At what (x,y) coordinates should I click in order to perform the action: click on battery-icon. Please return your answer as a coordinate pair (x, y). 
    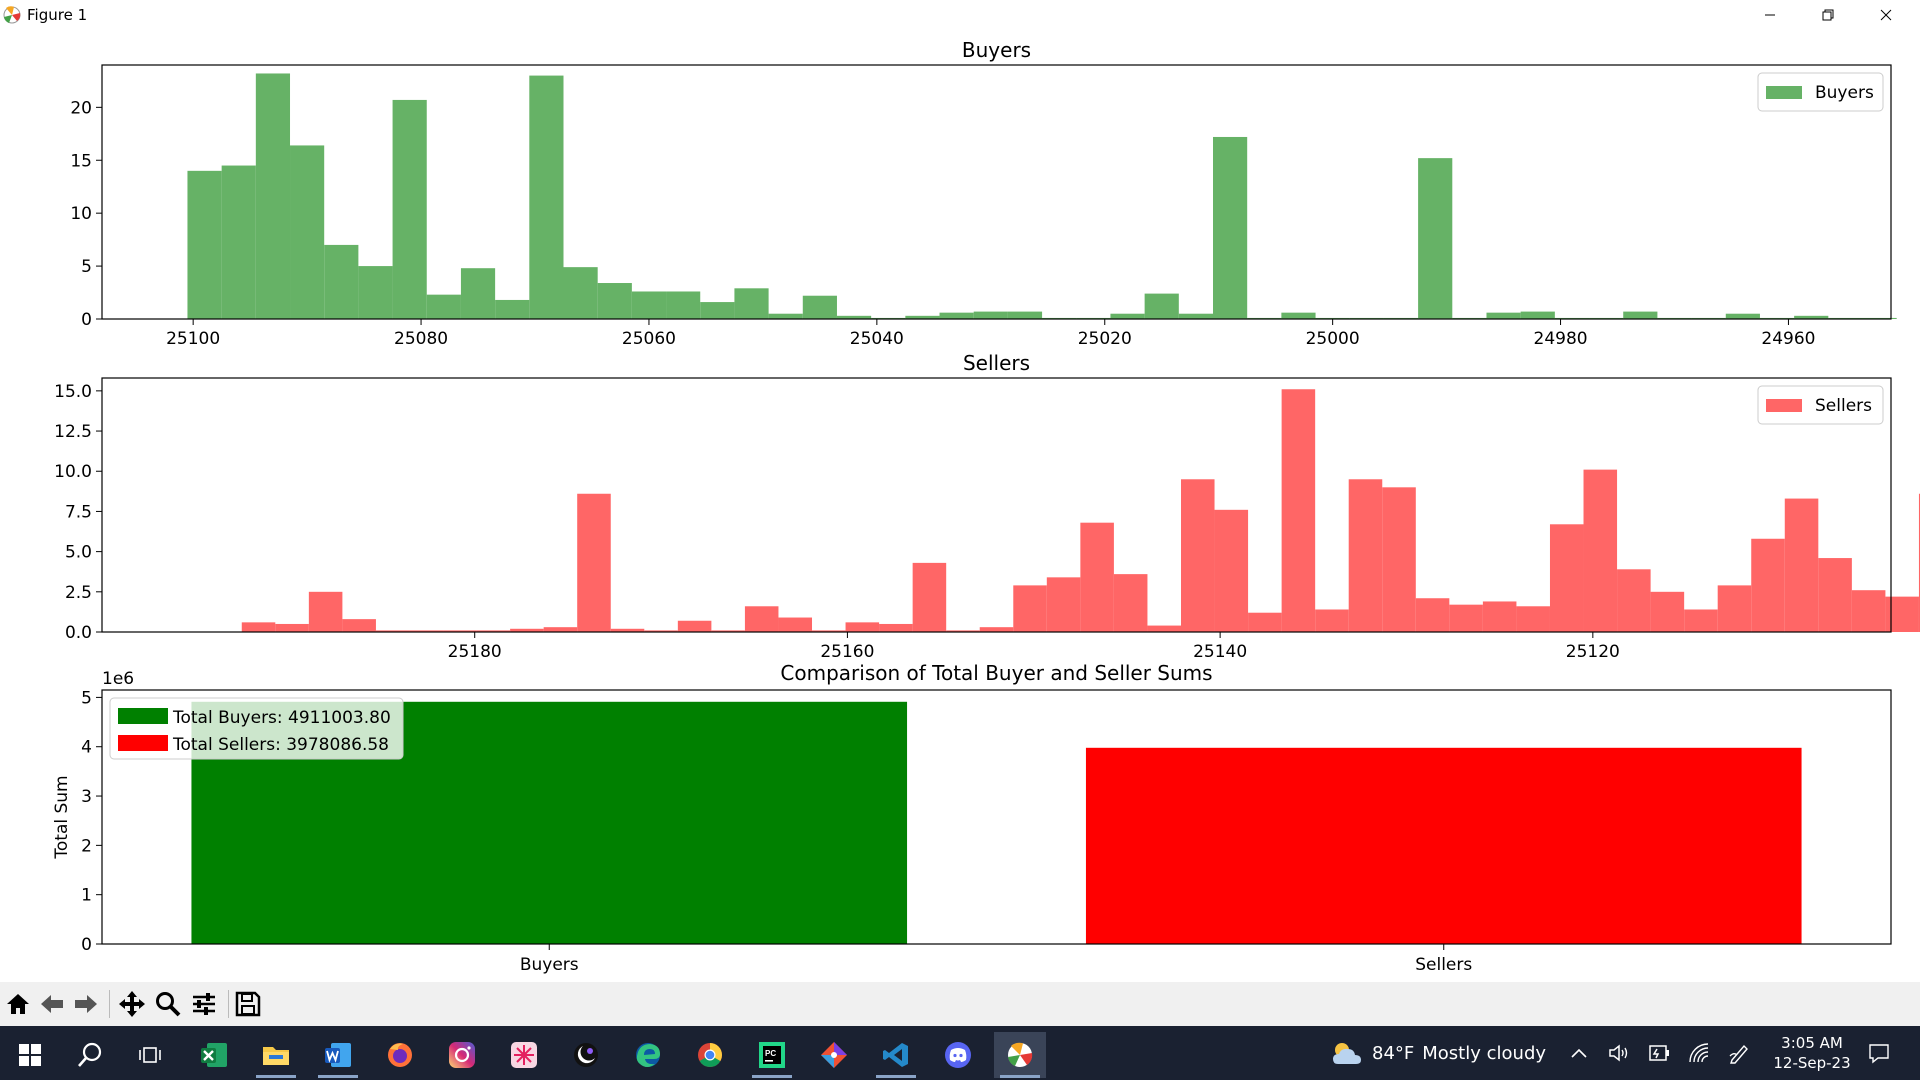
    Looking at the image, I should click on (1659, 1053).